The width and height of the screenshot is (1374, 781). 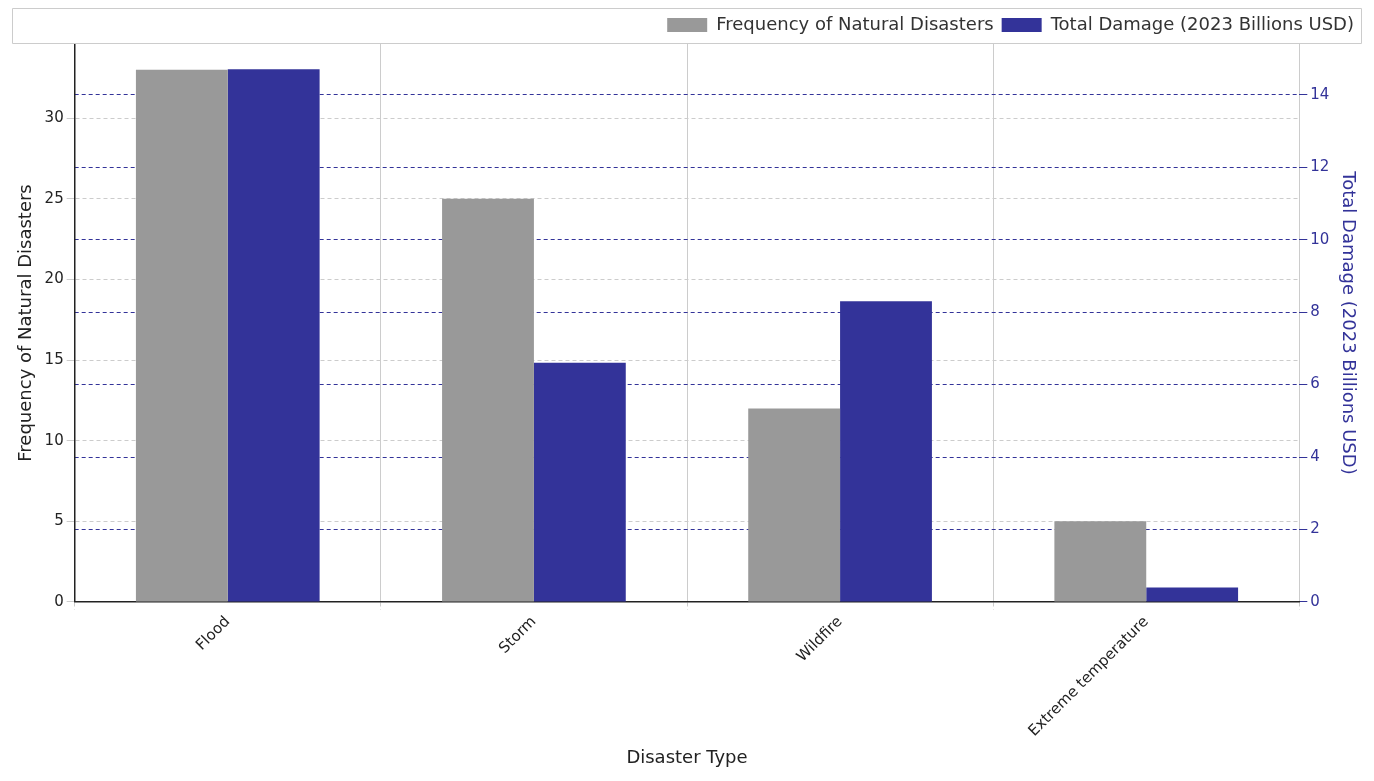 I want to click on y2-axis-title: Total Damage (2023 Billions USD), so click(x=1349, y=322).